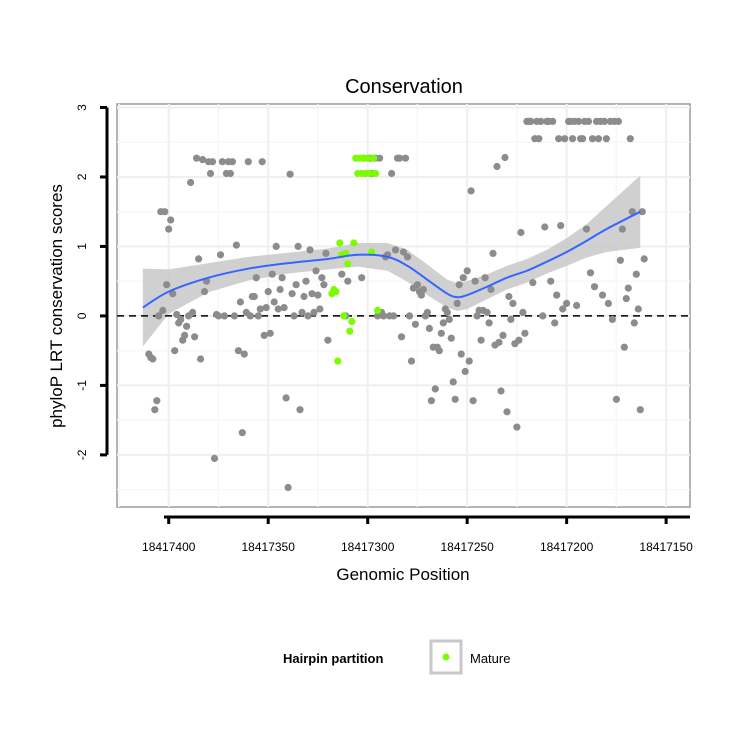 The width and height of the screenshot is (750, 750). What do you see at coordinates (467, 547) in the screenshot?
I see `x-tick-label: 18417250` at bounding box center [467, 547].